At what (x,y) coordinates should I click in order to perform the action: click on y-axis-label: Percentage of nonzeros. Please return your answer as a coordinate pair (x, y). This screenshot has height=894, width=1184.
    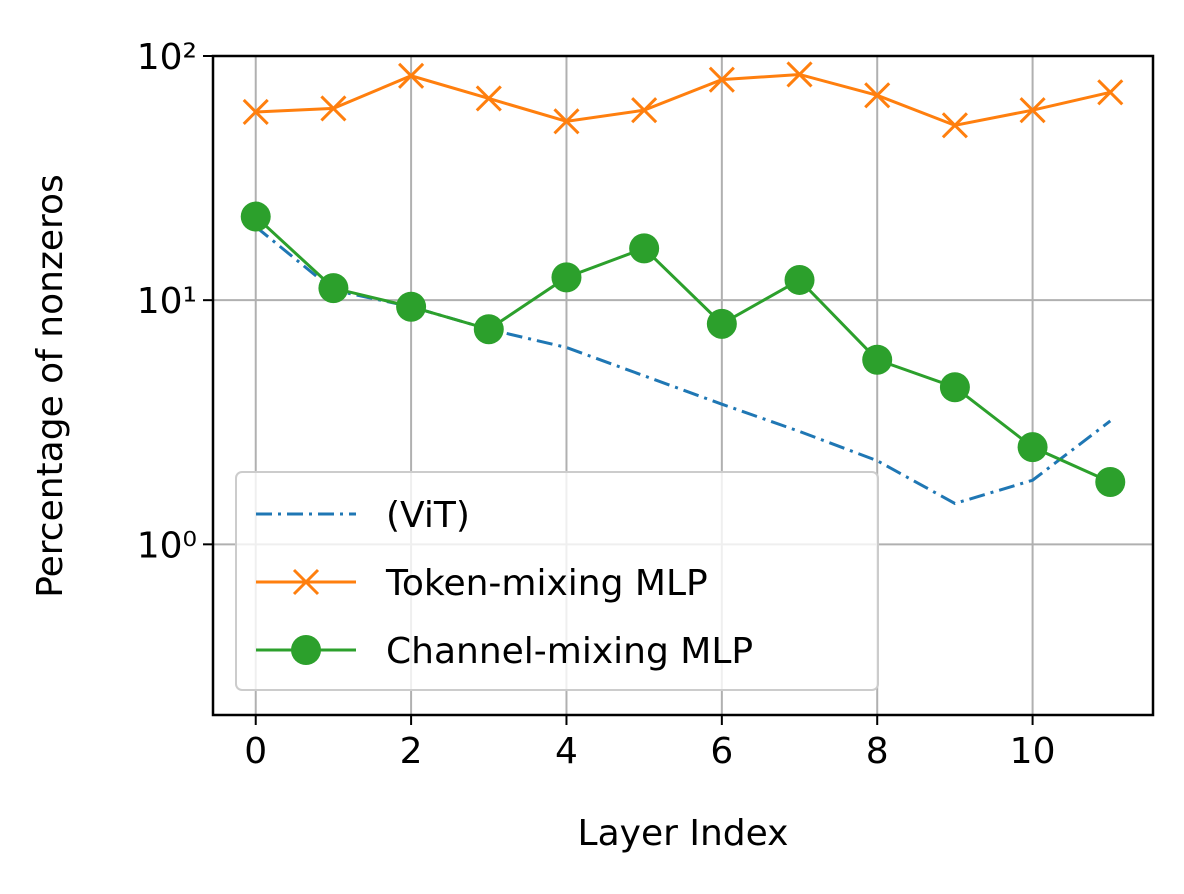
    Looking at the image, I should click on (50, 386).